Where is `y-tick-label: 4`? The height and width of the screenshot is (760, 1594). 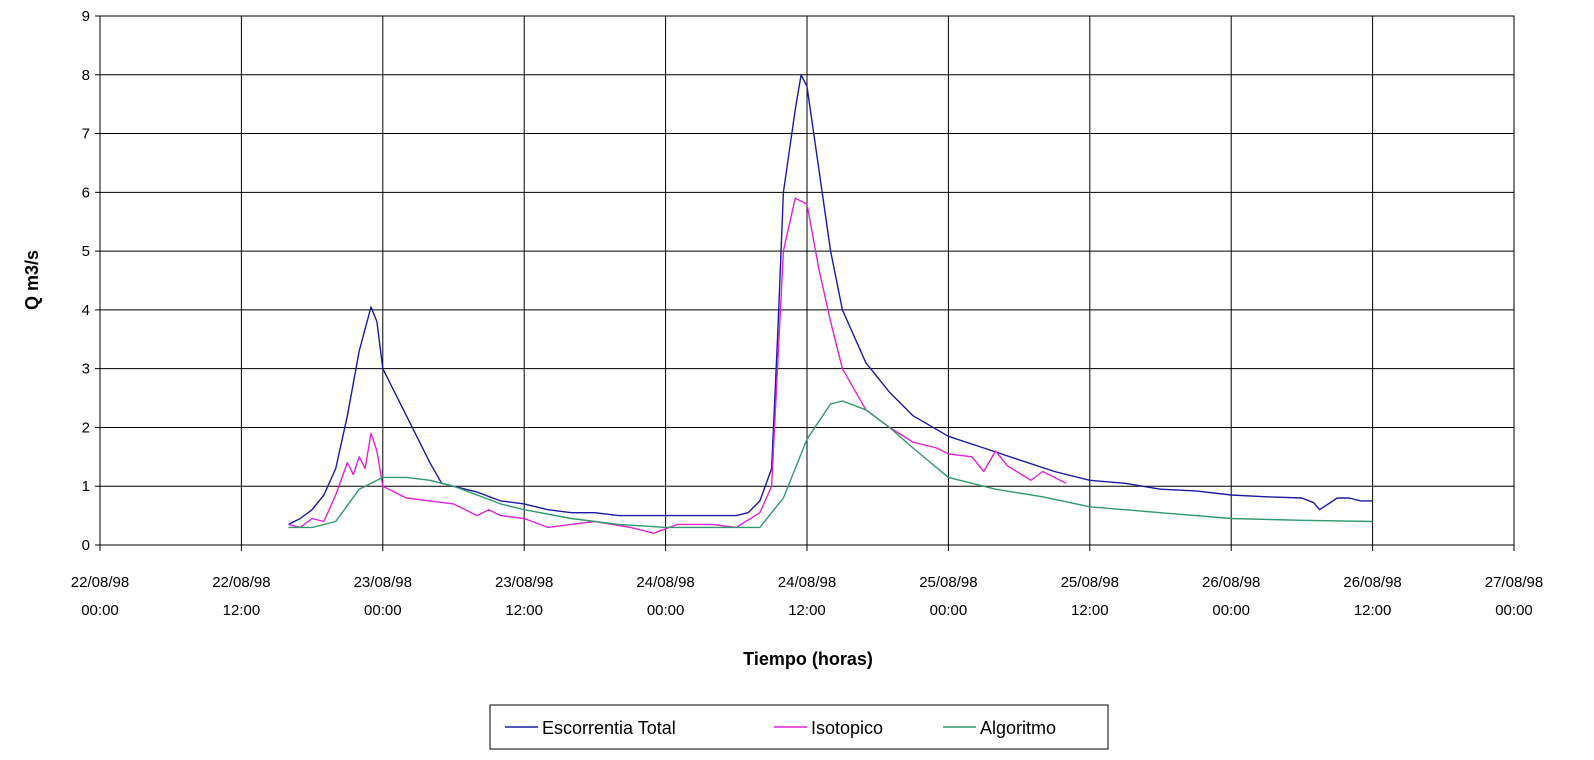 y-tick-label: 4 is located at coordinates (86, 310).